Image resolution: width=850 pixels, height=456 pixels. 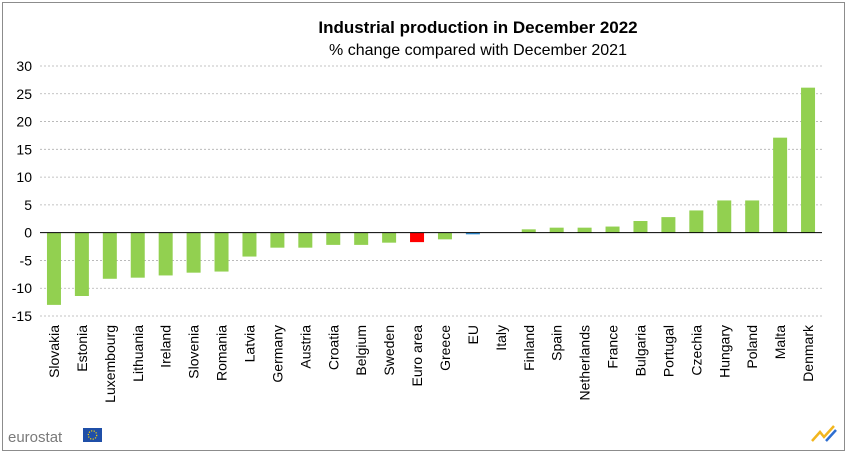 What do you see at coordinates (445, 348) in the screenshot?
I see `x-tick-label: Greece` at bounding box center [445, 348].